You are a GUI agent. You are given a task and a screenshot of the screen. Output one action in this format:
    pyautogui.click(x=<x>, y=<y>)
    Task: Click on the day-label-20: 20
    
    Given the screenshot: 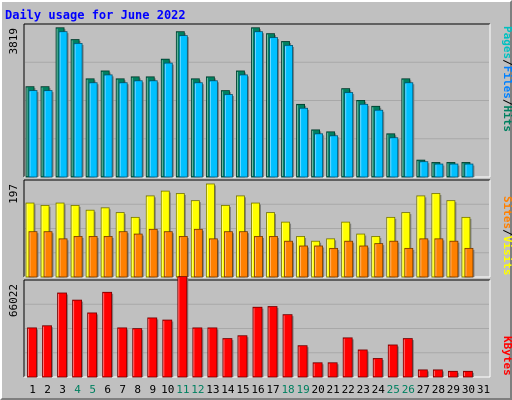 What is the action you would take?
    pyautogui.click(x=318, y=389)
    